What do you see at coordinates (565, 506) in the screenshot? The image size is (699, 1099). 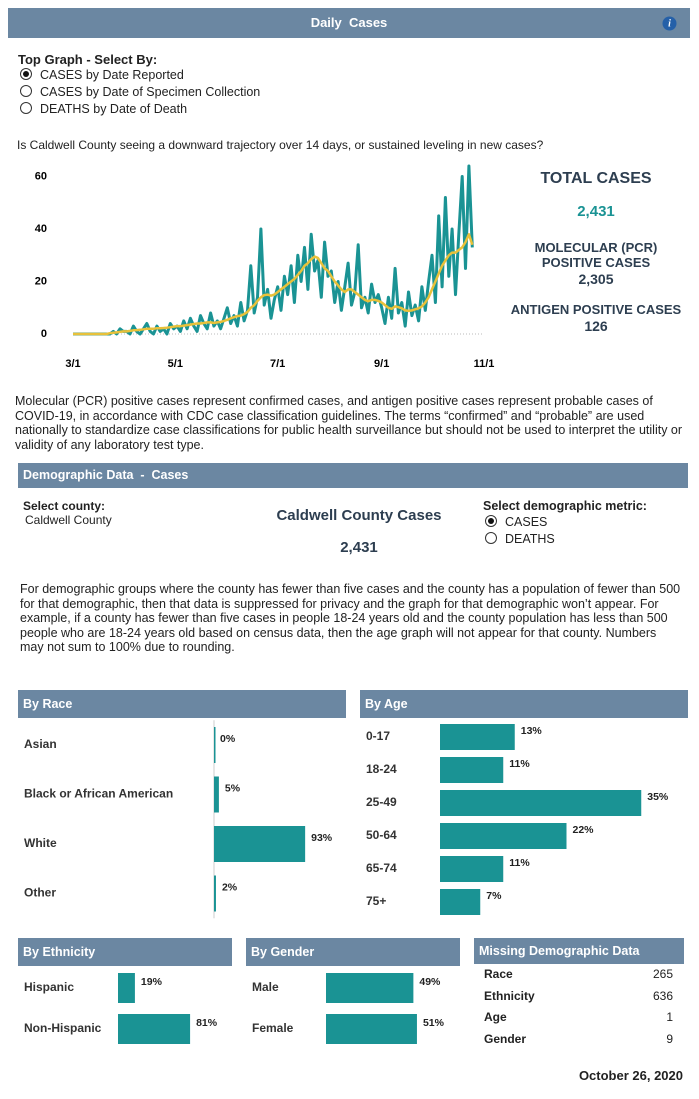 I see `metric-label: Select demographic metric:` at bounding box center [565, 506].